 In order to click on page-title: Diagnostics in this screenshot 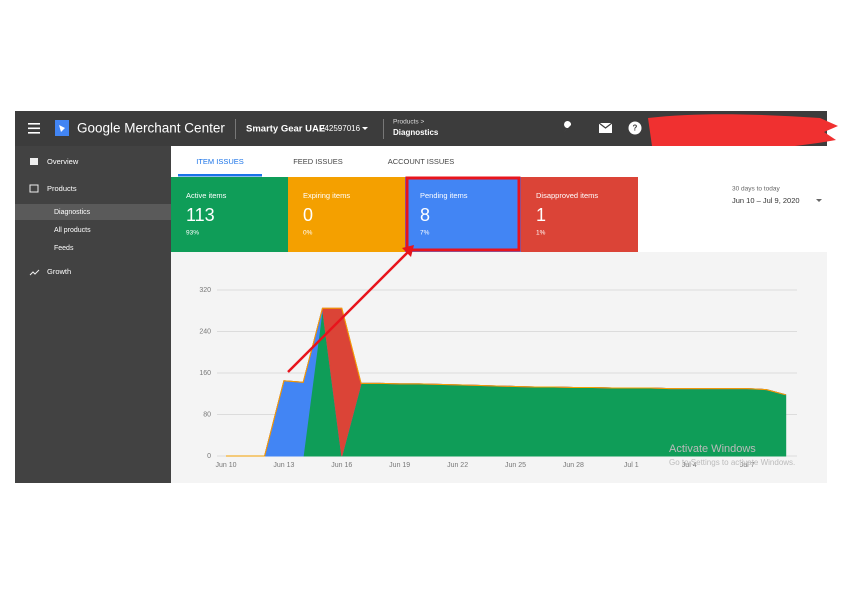, I will do `click(416, 132)`.